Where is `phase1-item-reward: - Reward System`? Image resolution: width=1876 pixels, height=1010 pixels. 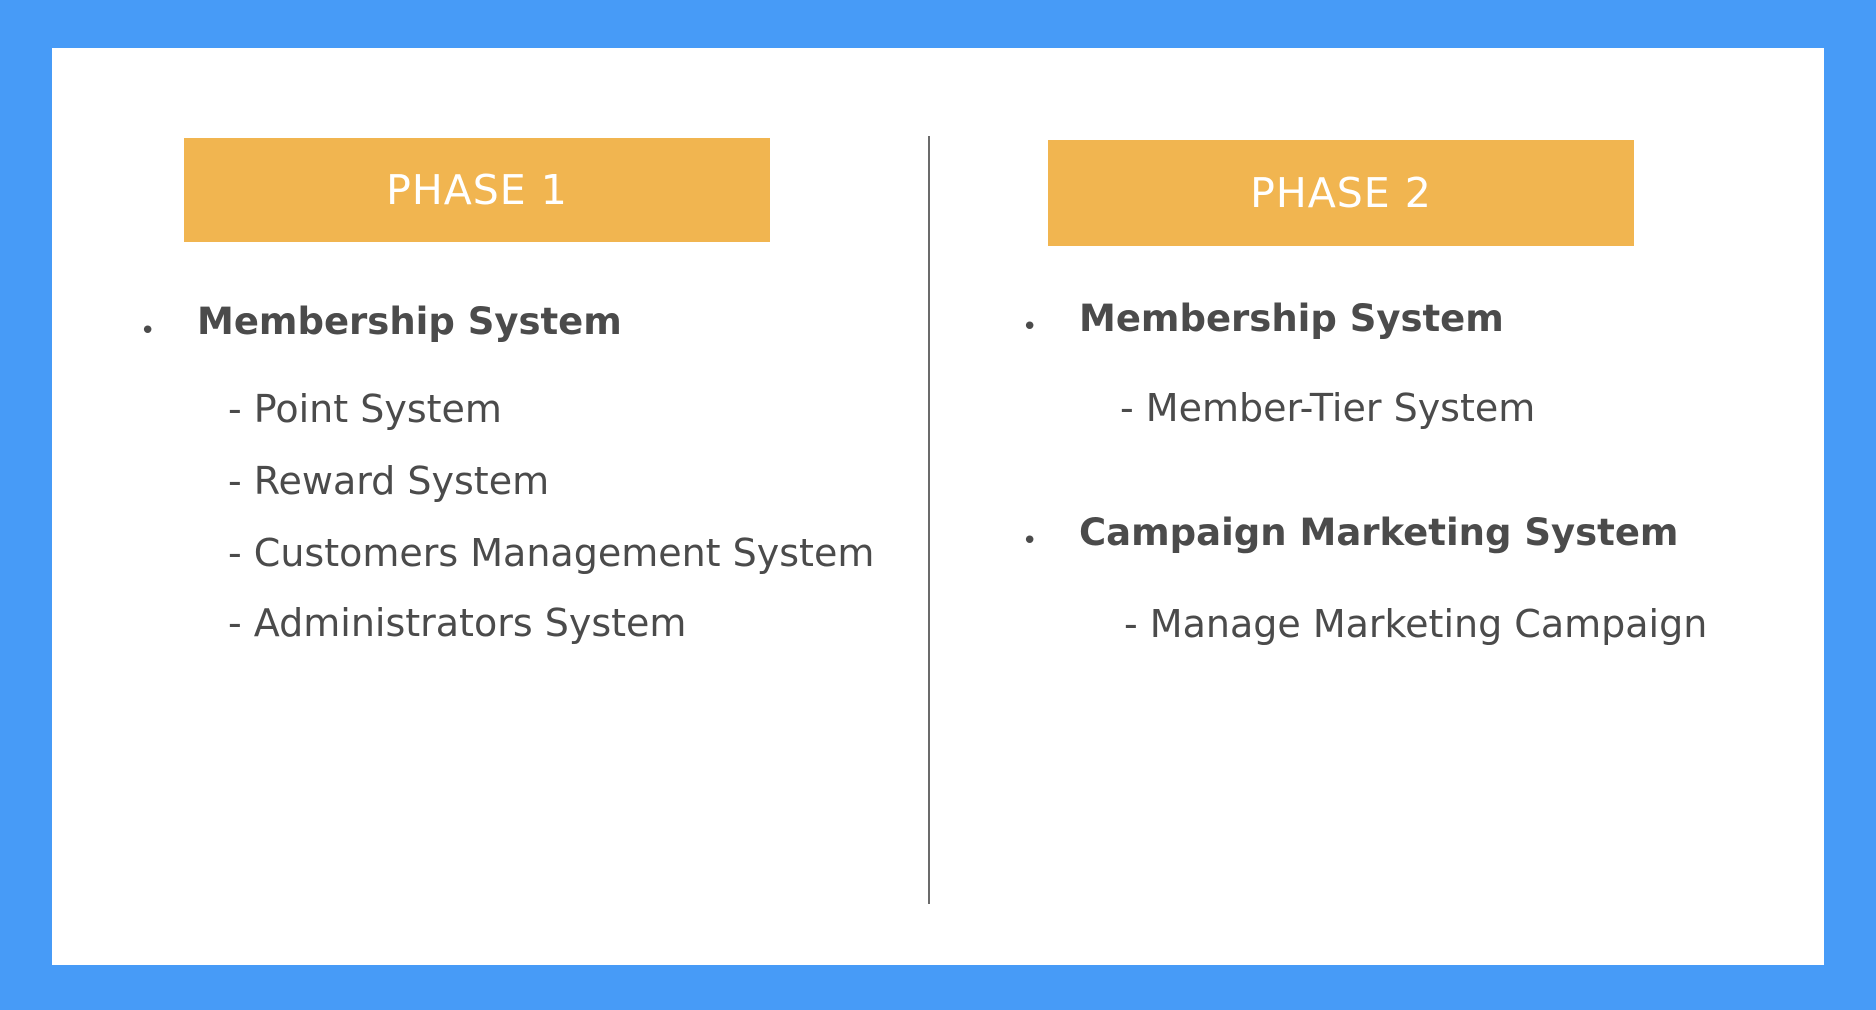
phase1-item-reward: - Reward System is located at coordinates (389, 481).